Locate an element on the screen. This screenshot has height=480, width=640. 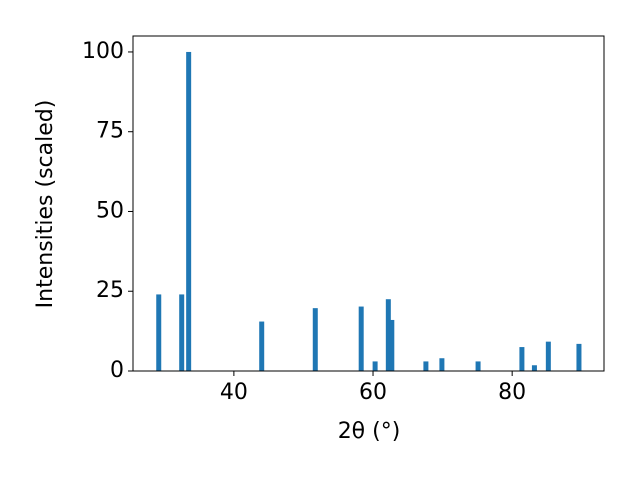
y-tick-label: 0 is located at coordinates (117, 370).